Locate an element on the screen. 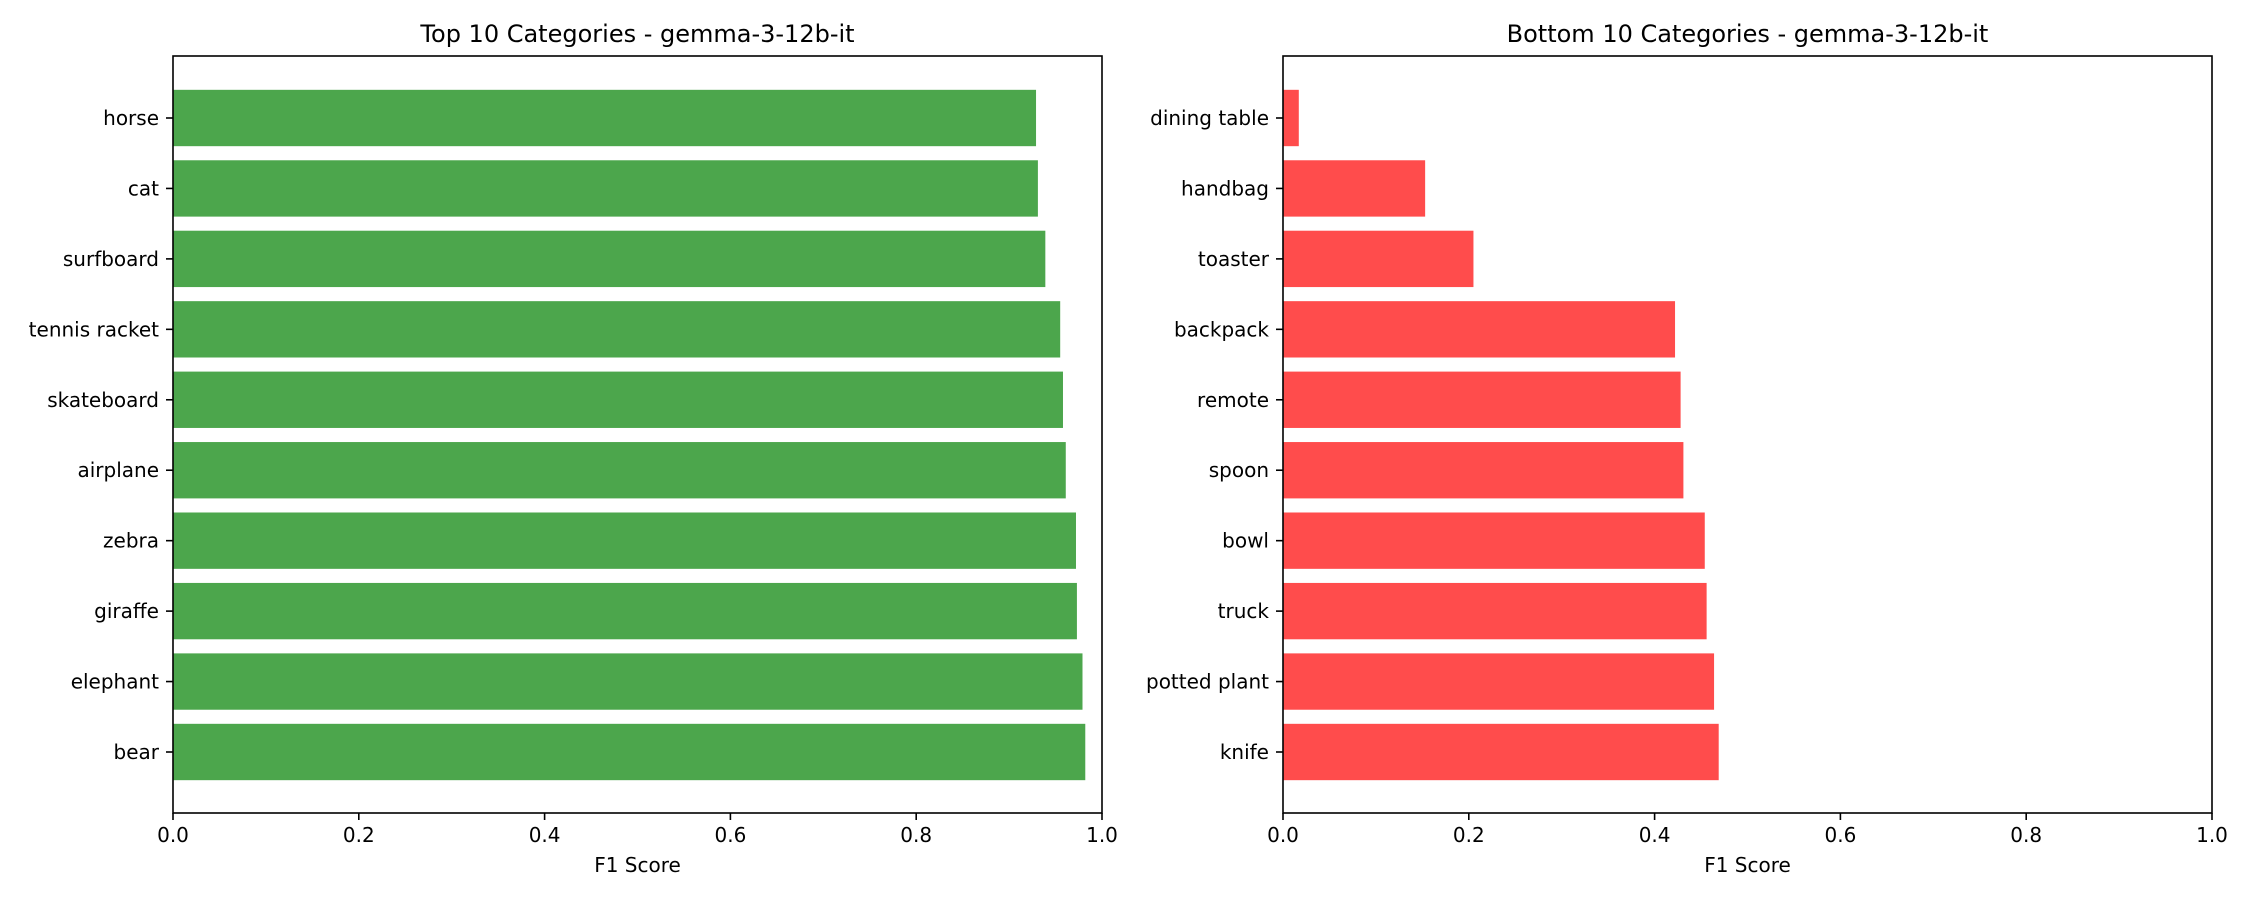  bar-elephant is located at coordinates (628, 681).